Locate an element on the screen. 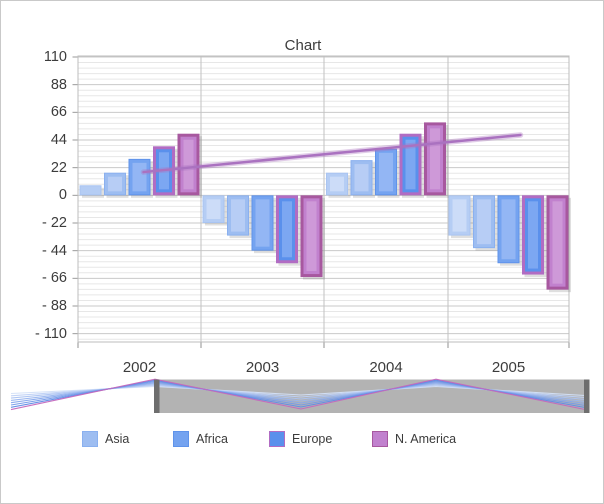  y-axis-label: - 66 is located at coordinates (54, 278).